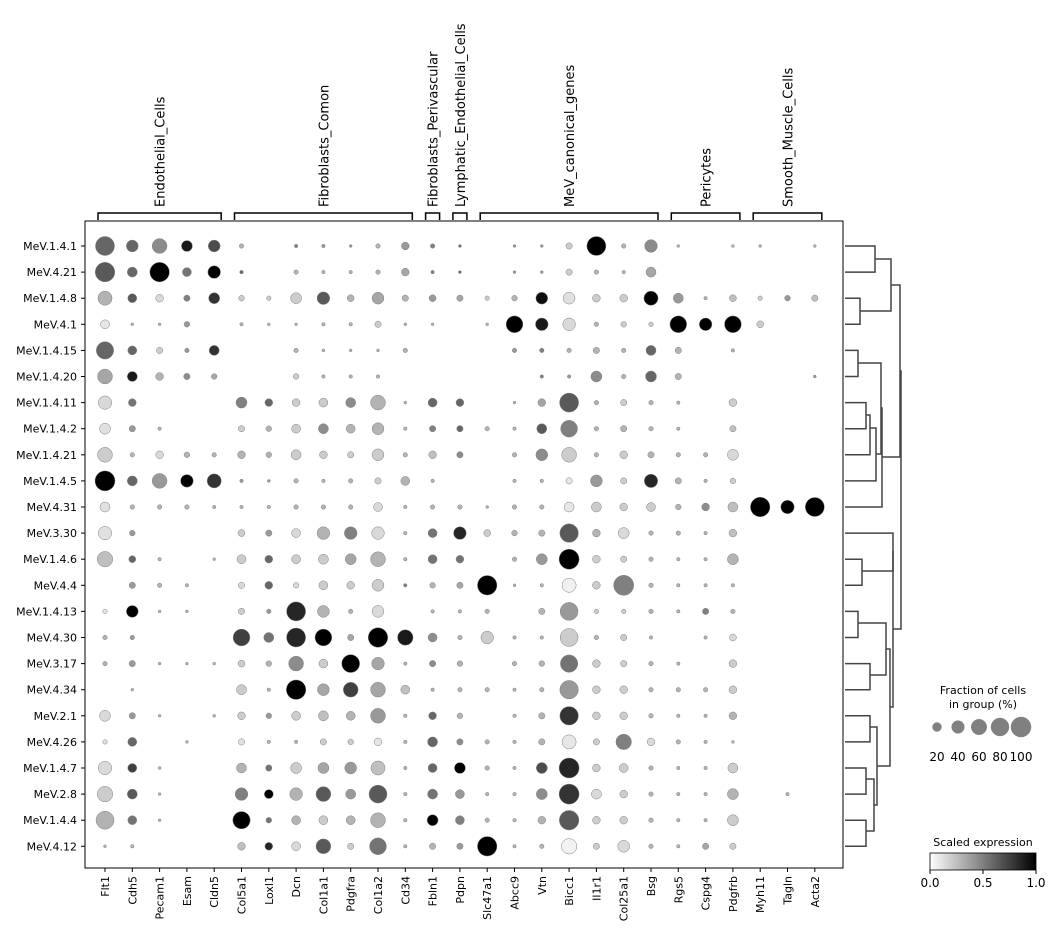  Describe the element at coordinates (569, 324) in the screenshot. I see `dot-MeV.4.1-Bicc1` at that location.